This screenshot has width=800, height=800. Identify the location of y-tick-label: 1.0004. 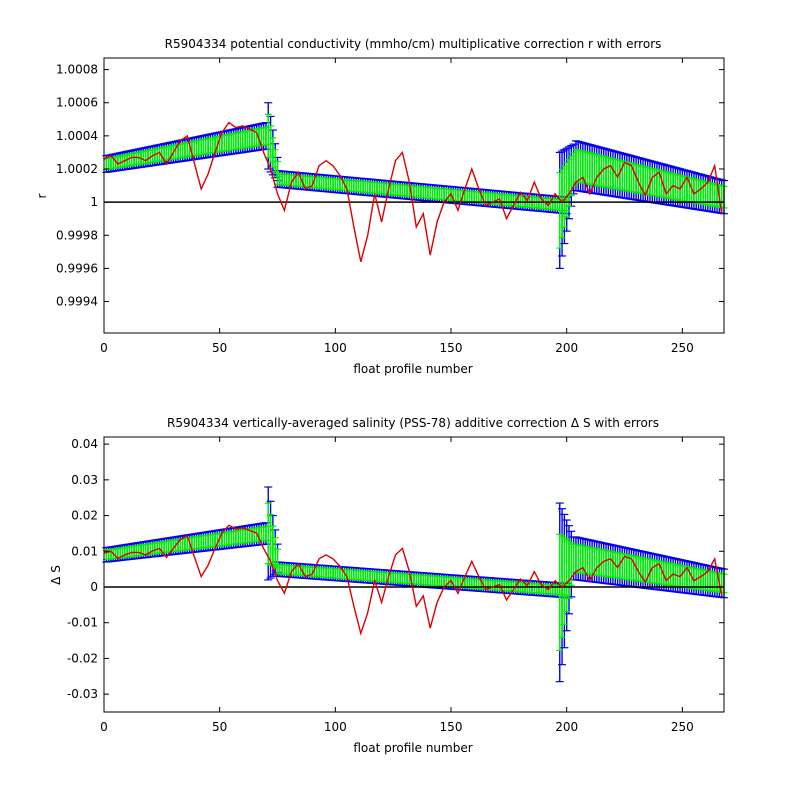
(77, 136).